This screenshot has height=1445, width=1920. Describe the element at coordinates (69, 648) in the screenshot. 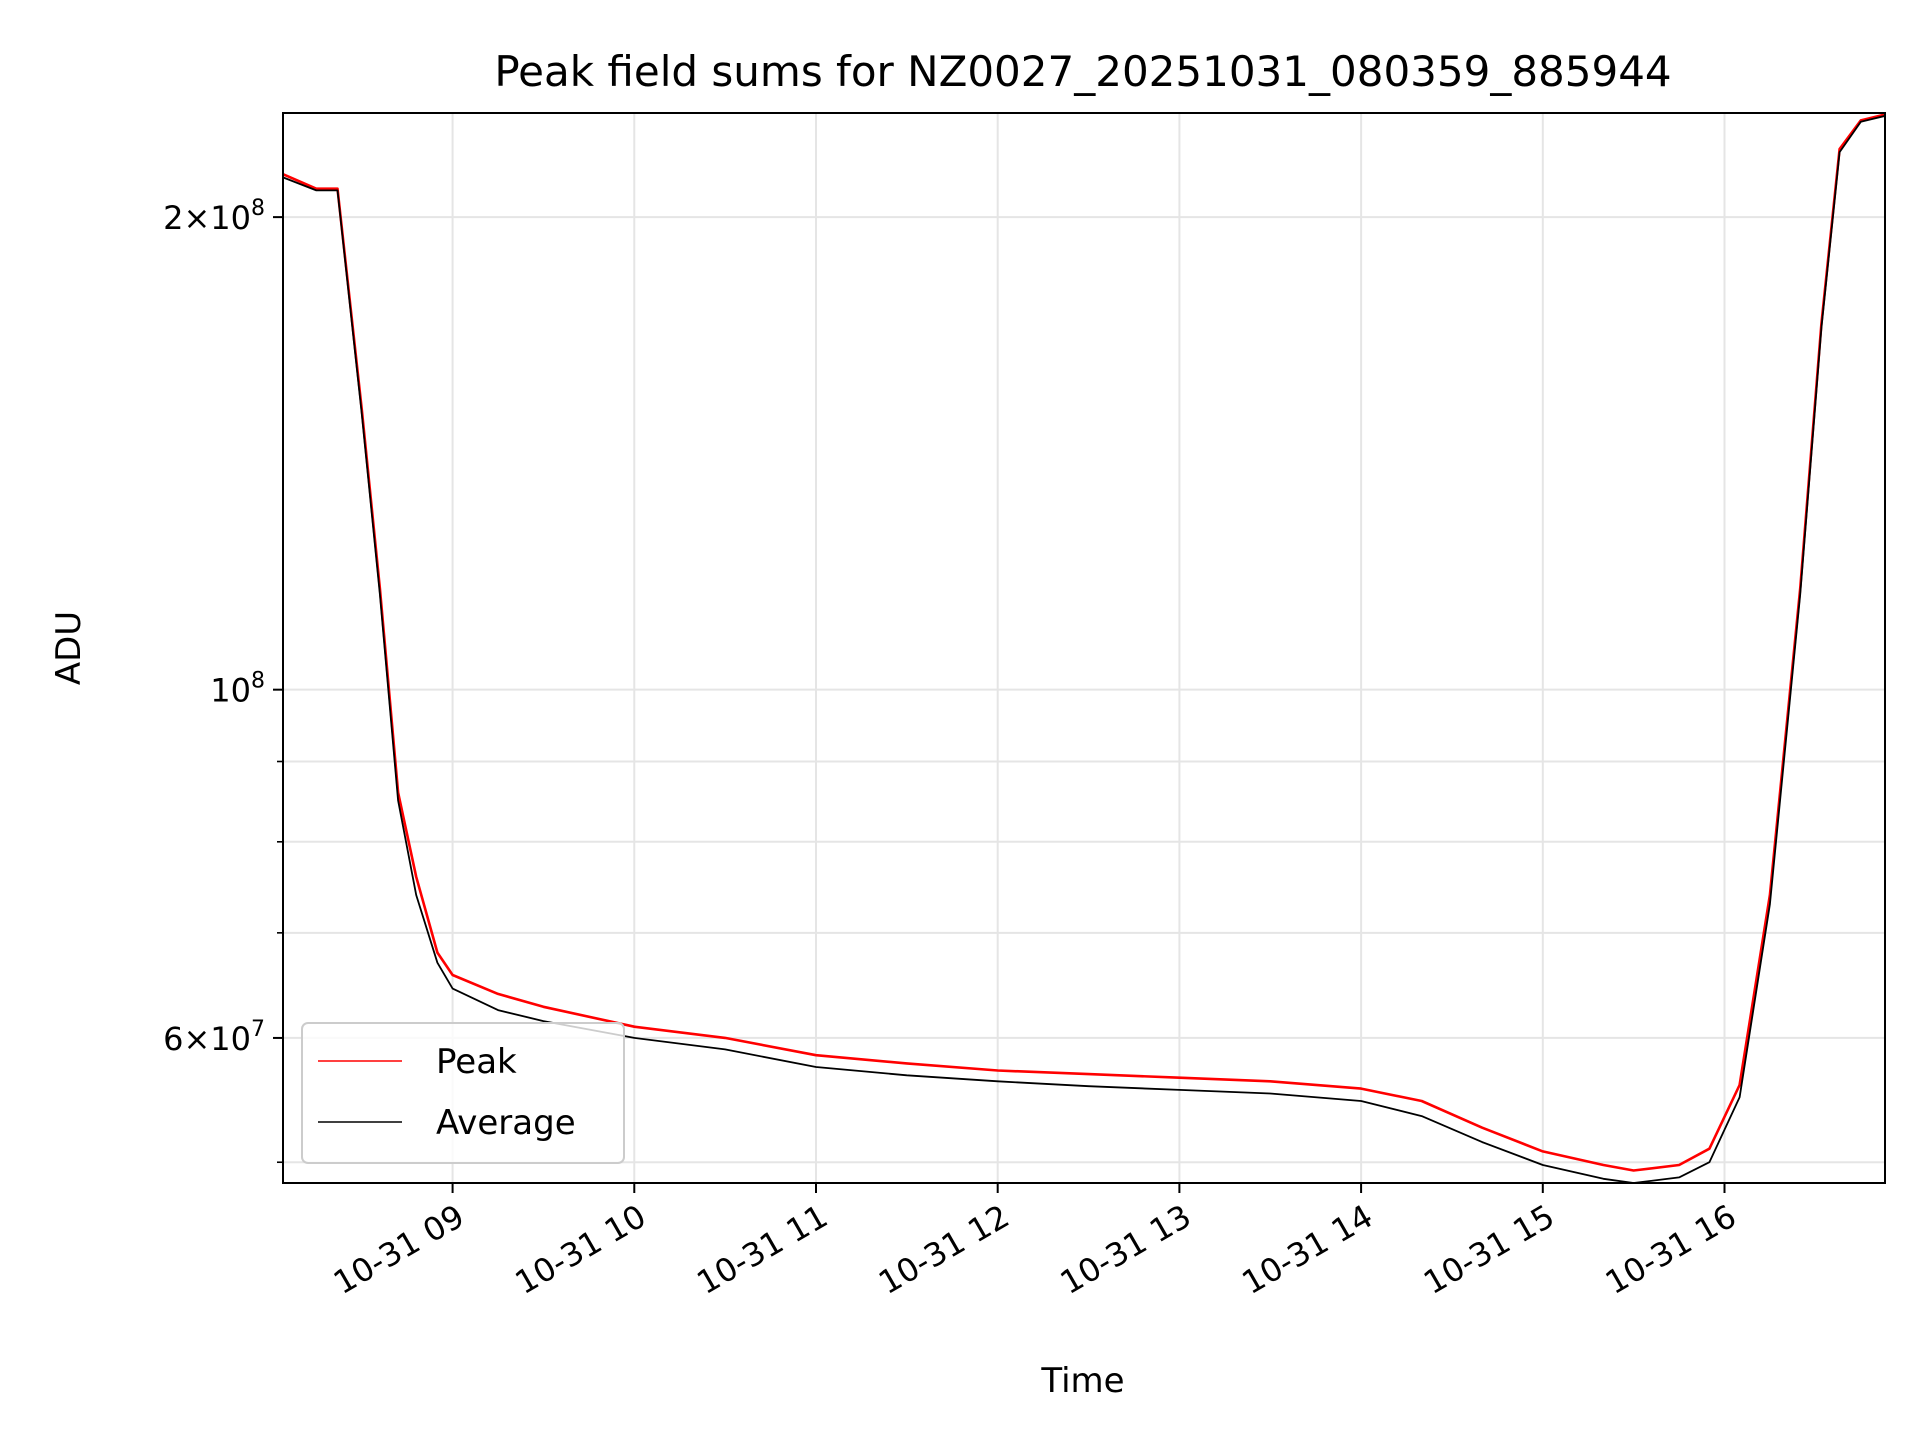

I see `y-axis-label: ADU` at that location.